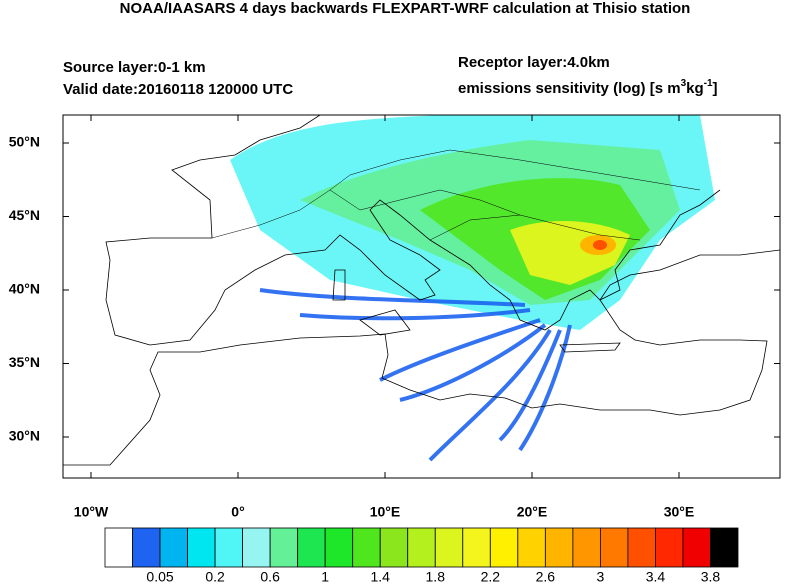 This screenshot has height=585, width=788. What do you see at coordinates (600, 577) in the screenshot?
I see `colorbar-label: 3` at bounding box center [600, 577].